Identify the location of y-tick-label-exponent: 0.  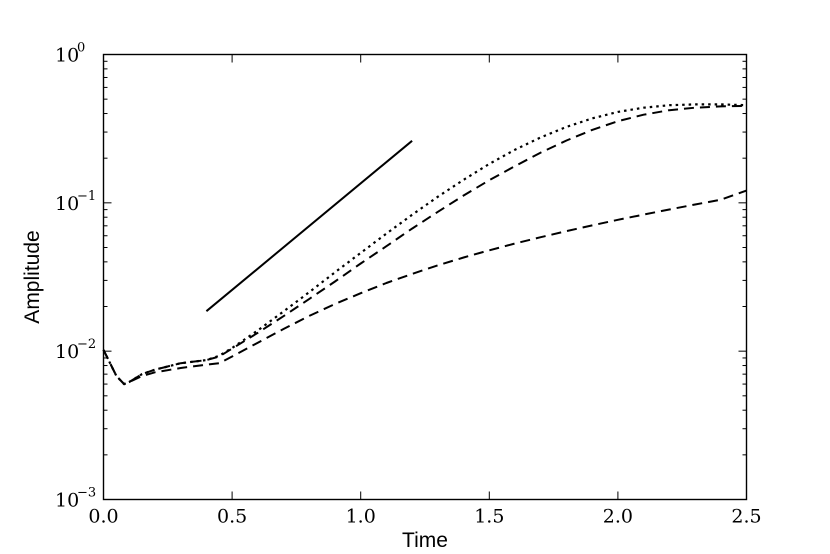
(81, 48).